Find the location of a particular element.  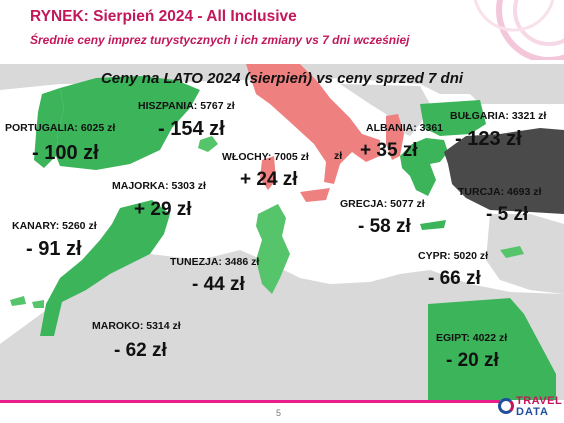

label-cypr: CYPR: 5020 zł is located at coordinates (453, 256).